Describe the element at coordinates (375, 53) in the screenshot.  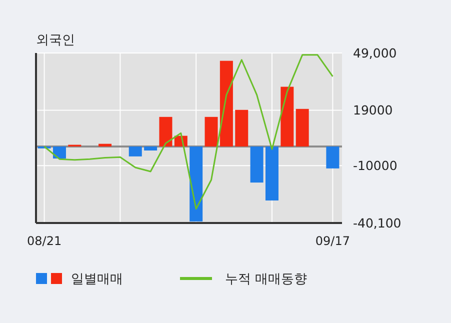
I see `y-tick-label: 49,000` at that location.